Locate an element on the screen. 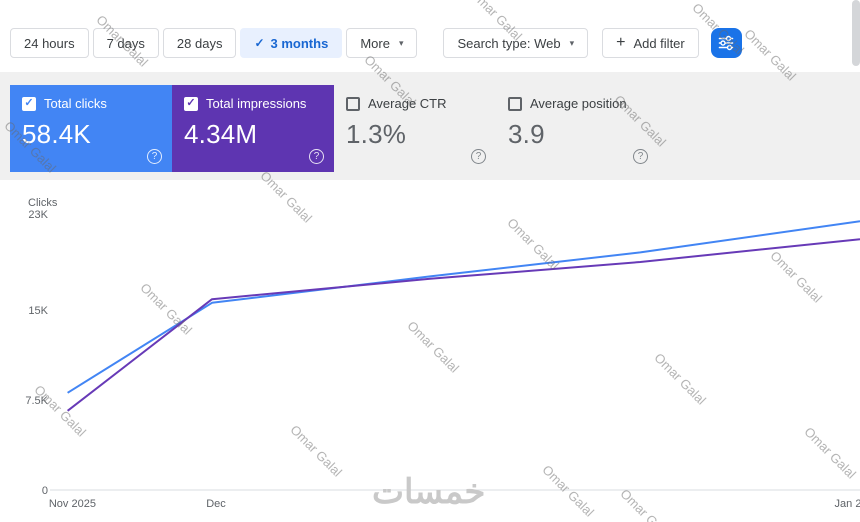 The image size is (860, 522). search-type-chip: Search type: Web ▾ is located at coordinates (516, 43).